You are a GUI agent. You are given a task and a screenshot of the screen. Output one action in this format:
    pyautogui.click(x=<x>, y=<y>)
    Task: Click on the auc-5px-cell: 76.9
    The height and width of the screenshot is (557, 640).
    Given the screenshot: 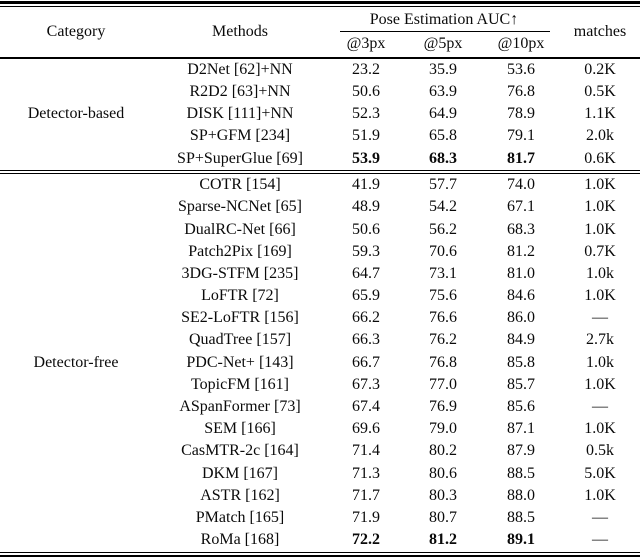 What is the action you would take?
    pyautogui.click(x=443, y=406)
    